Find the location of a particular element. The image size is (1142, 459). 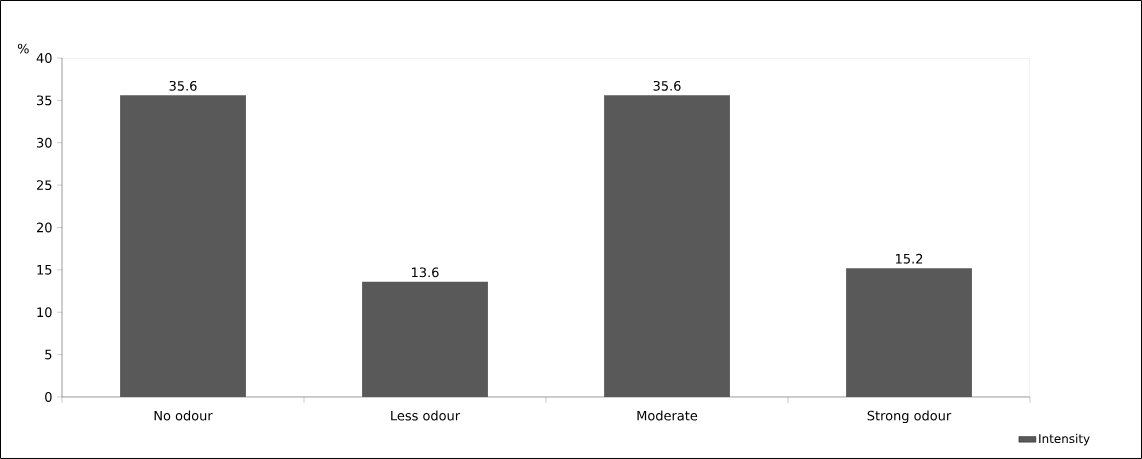

x-tick-label: Strong odour is located at coordinates (909, 417).